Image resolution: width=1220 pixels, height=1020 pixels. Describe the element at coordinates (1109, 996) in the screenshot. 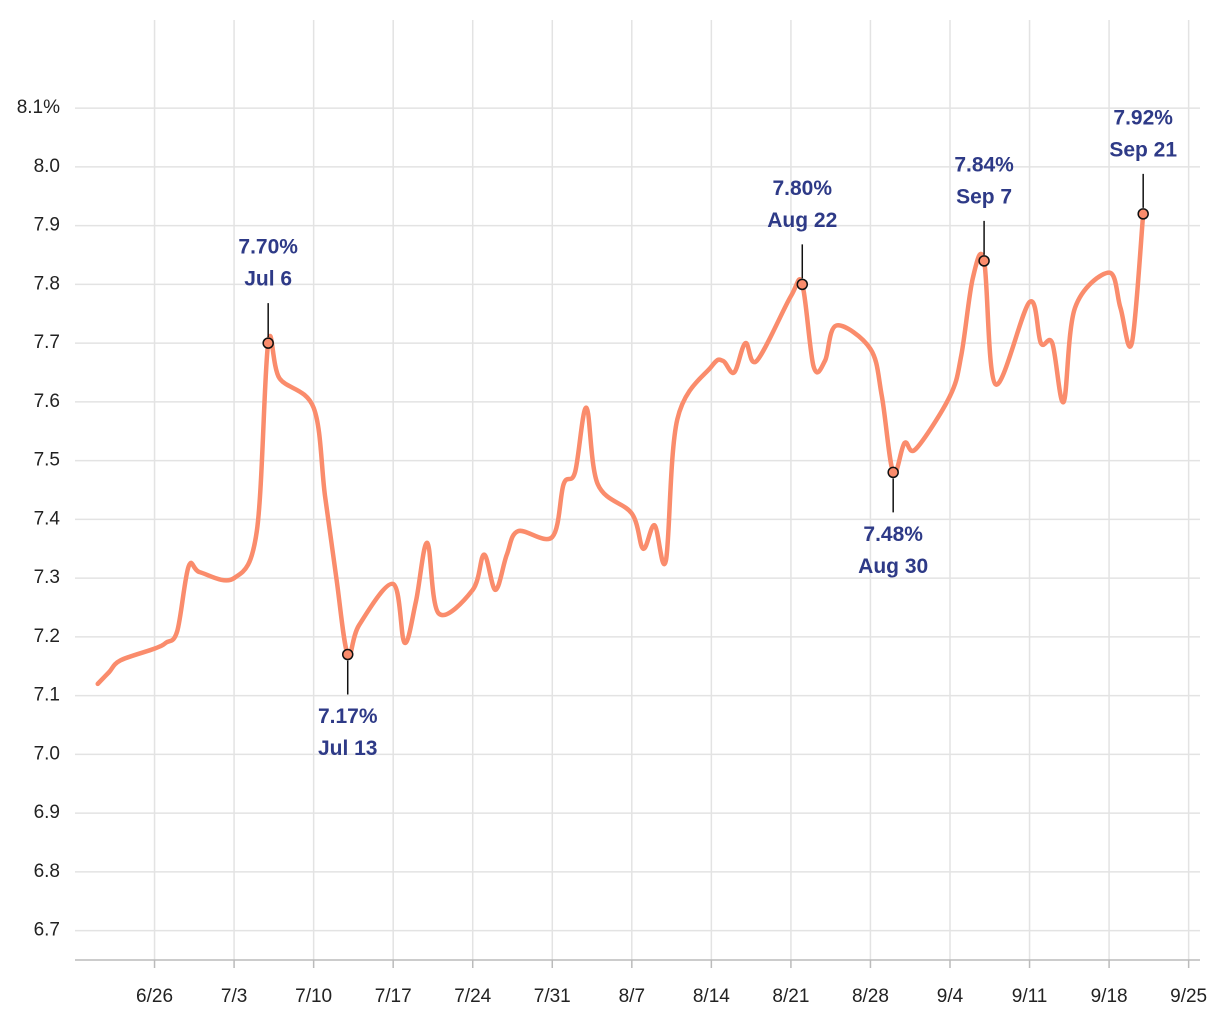

I see `x-tick-label: 9/18` at that location.